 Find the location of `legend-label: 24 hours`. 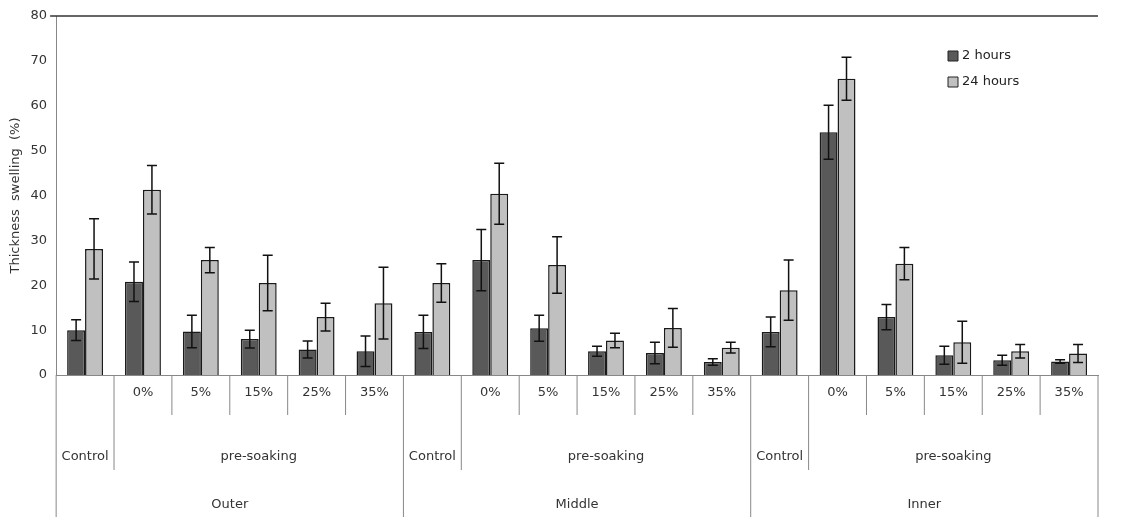

legend-label: 24 hours is located at coordinates (991, 81).